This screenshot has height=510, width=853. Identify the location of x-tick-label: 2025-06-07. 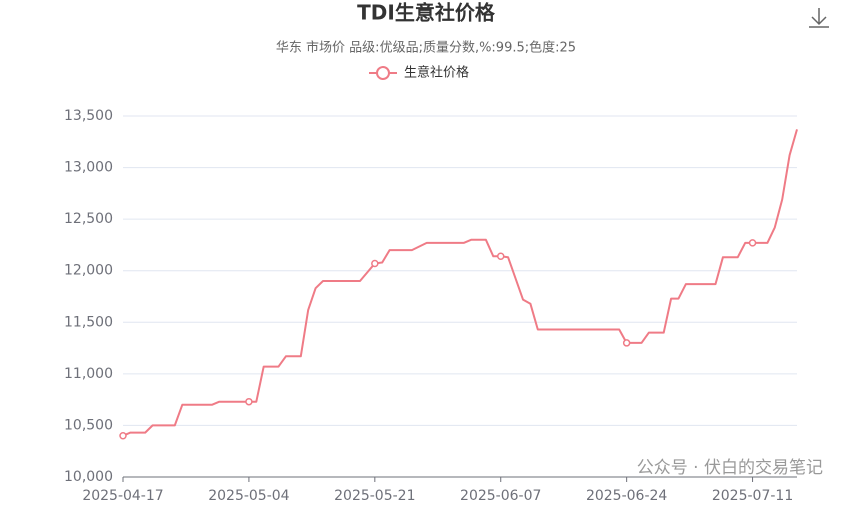
(500, 496).